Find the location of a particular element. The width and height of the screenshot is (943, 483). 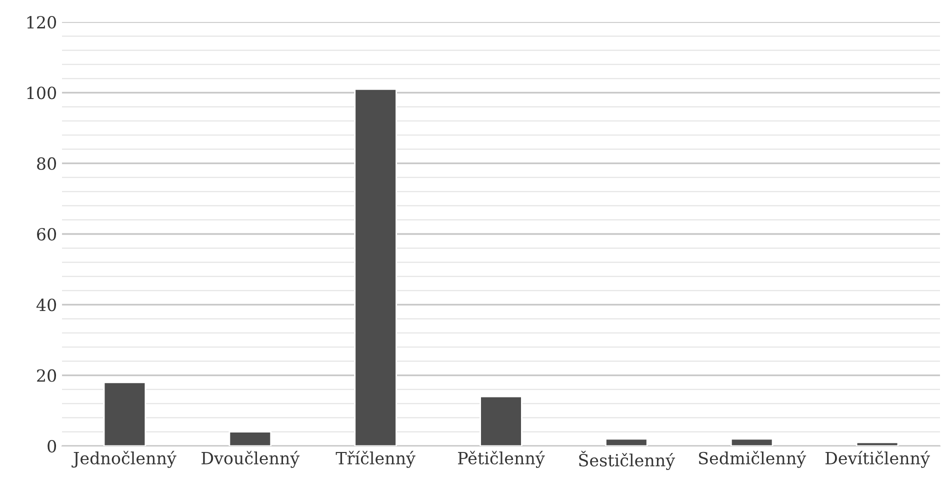

x-tick-label: Pětičlenný is located at coordinates (501, 459).